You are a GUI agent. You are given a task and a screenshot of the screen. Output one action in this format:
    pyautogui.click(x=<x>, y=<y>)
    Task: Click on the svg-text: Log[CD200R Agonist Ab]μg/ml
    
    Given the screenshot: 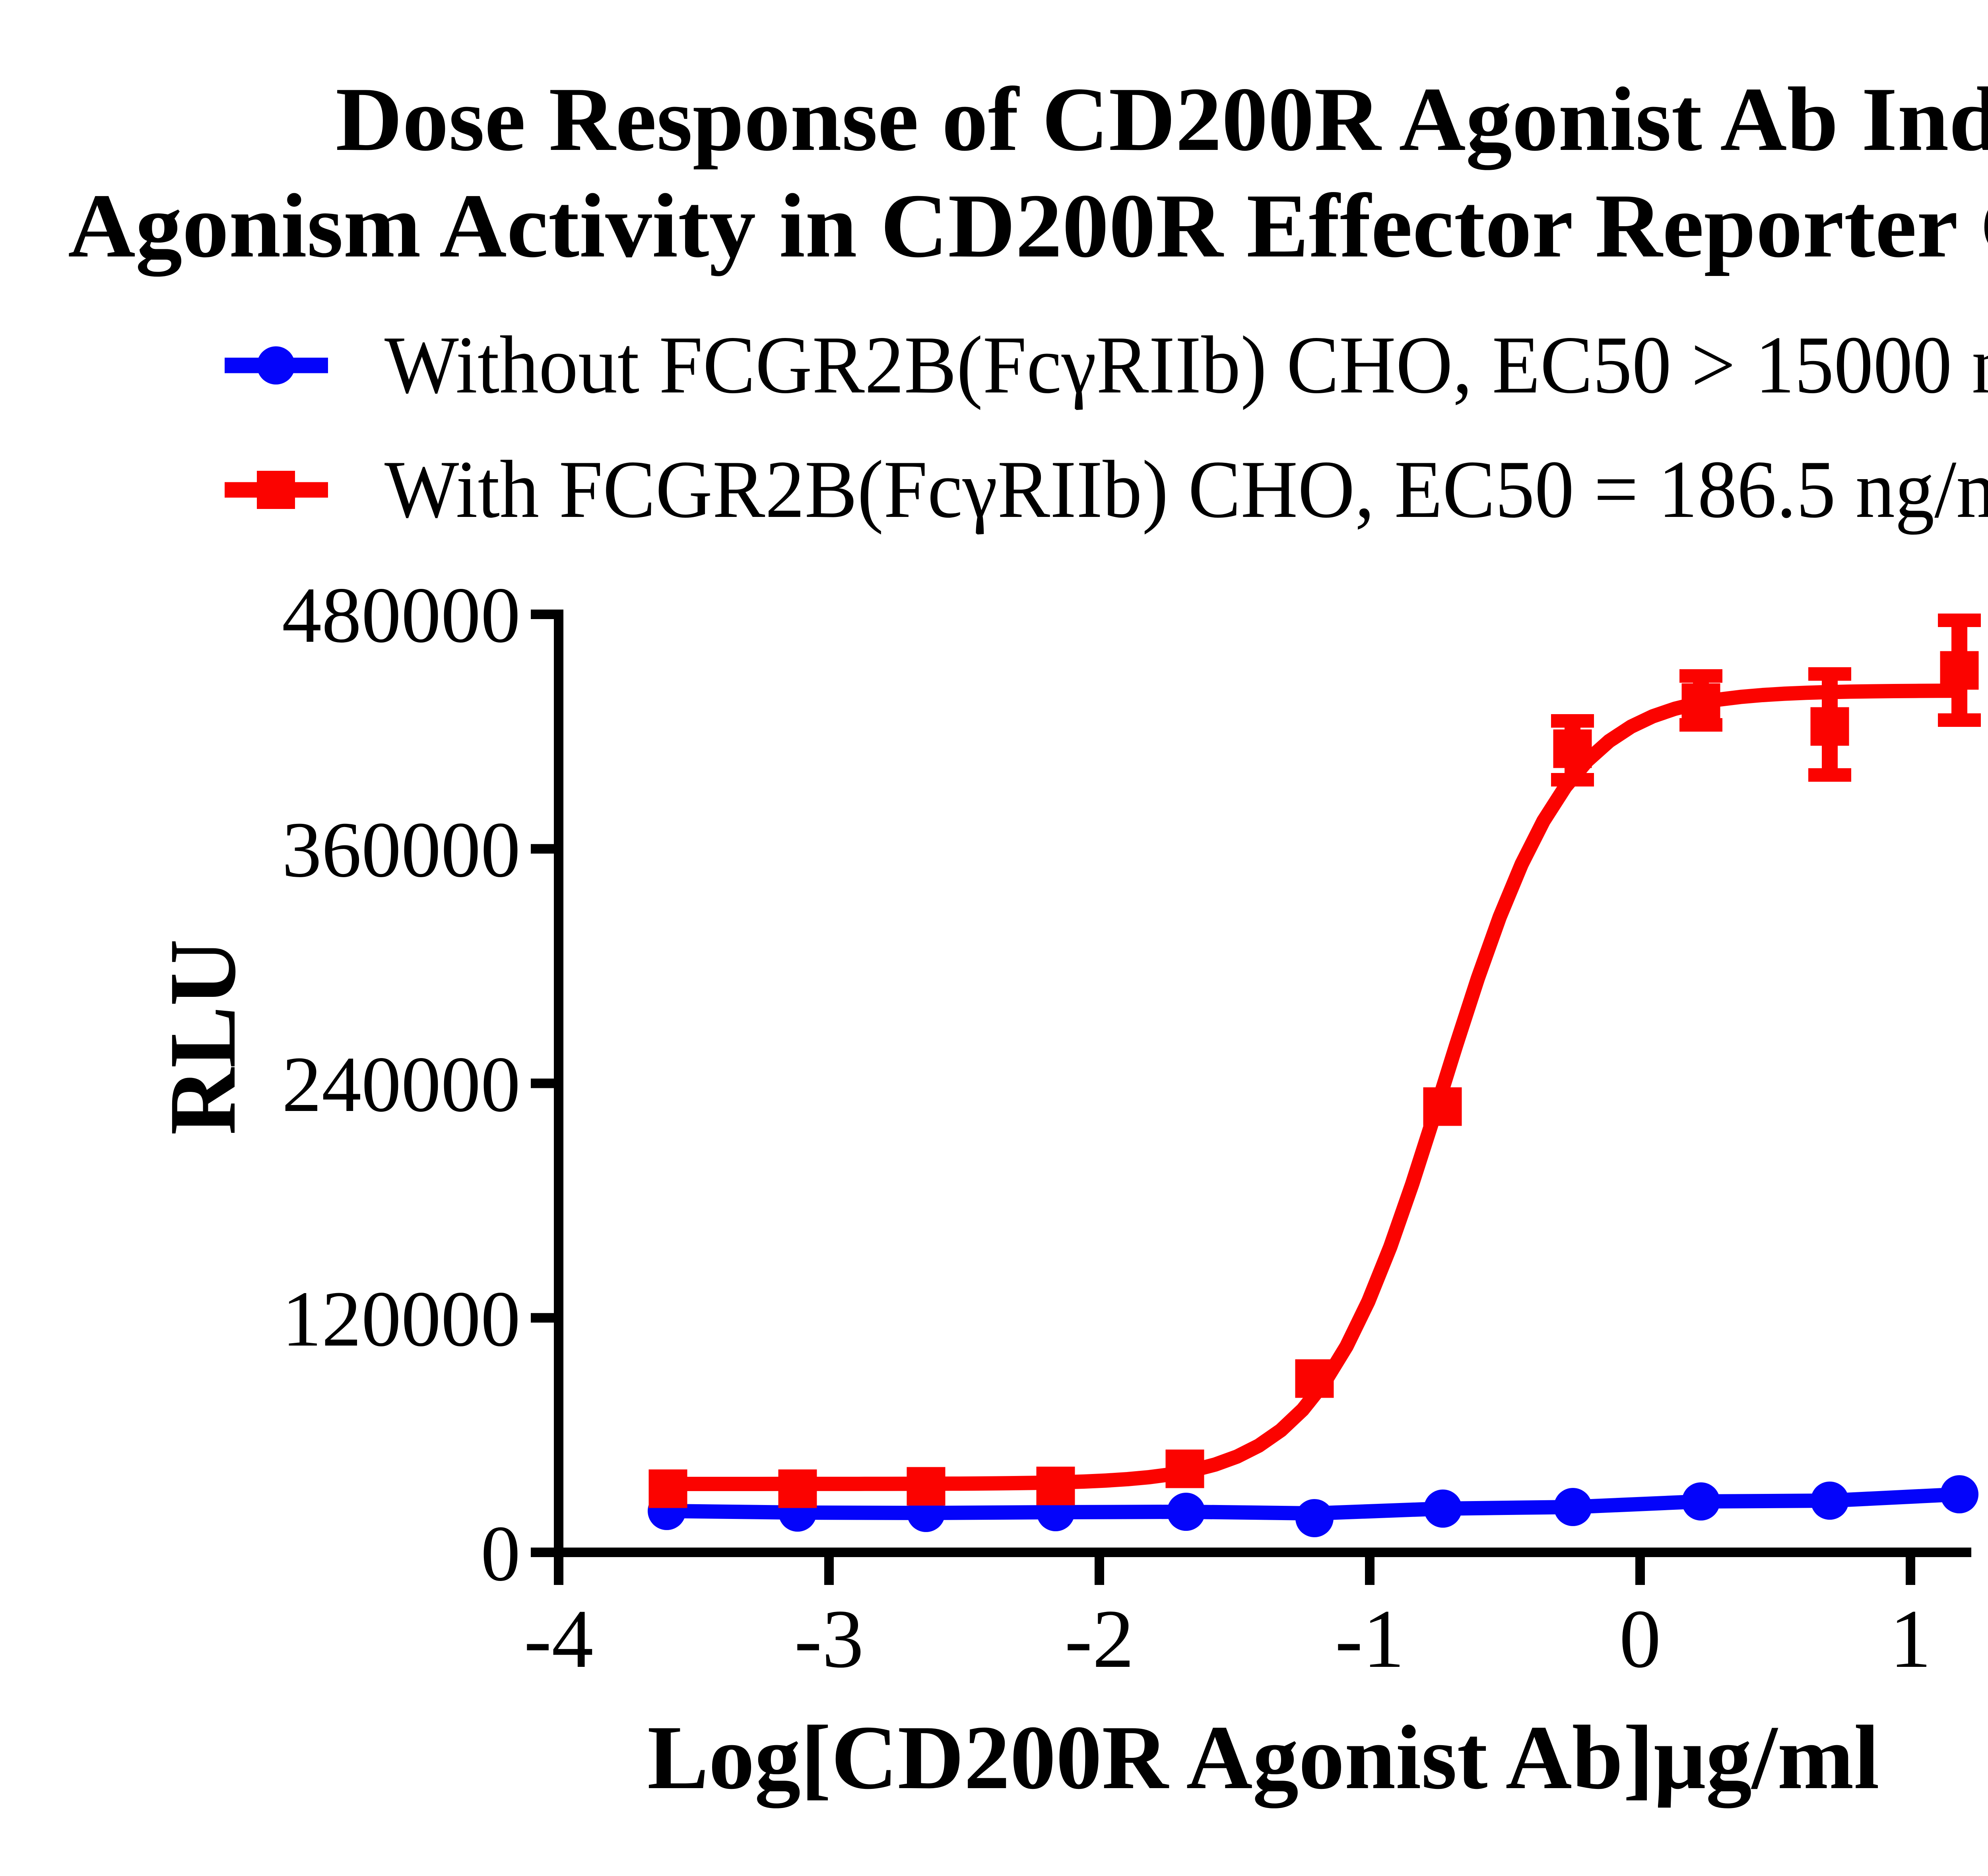 What is the action you would take?
    pyautogui.click(x=1263, y=1757)
    